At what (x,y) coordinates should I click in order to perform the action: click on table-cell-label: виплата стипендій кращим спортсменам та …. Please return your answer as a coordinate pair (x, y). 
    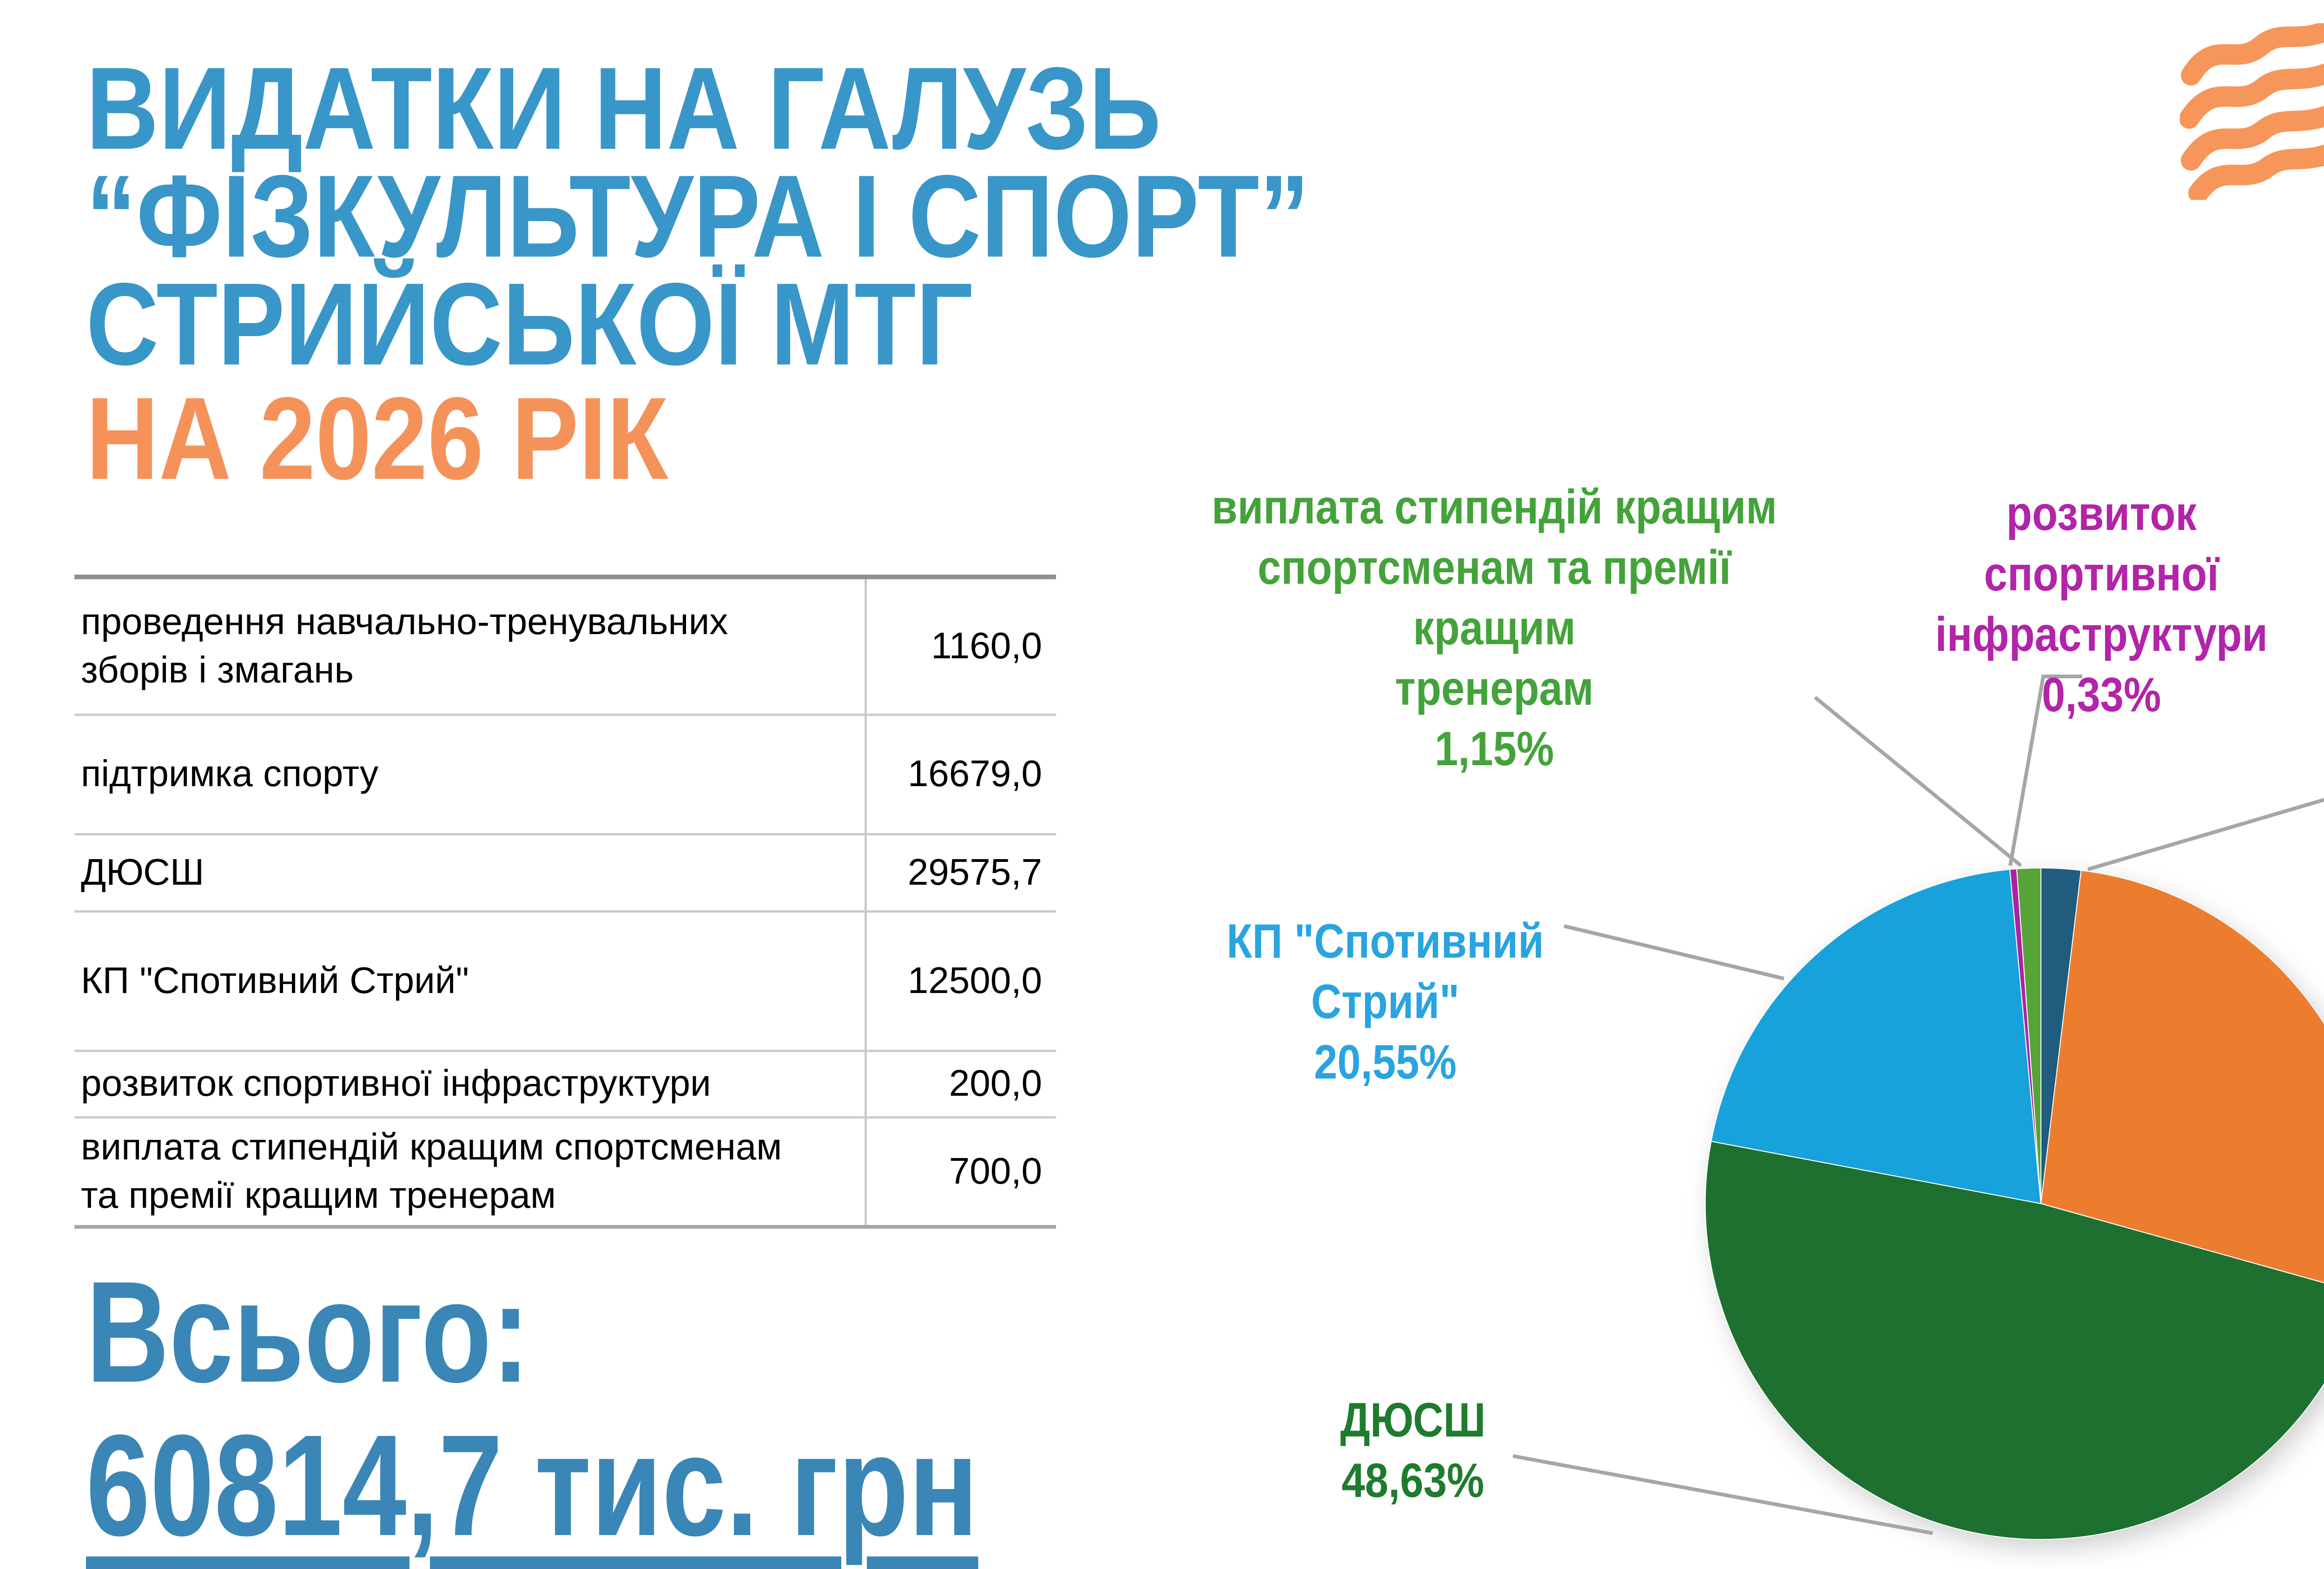
    Looking at the image, I should click on (470, 1172).